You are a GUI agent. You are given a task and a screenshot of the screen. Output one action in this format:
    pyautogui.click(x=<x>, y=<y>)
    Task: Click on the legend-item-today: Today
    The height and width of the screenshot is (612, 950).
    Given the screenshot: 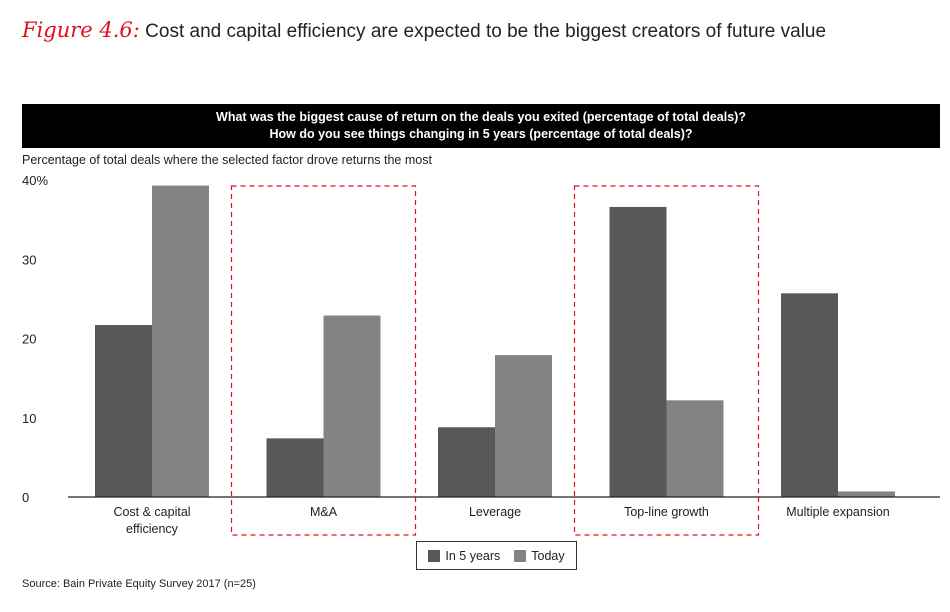 What is the action you would take?
    pyautogui.click(x=539, y=555)
    